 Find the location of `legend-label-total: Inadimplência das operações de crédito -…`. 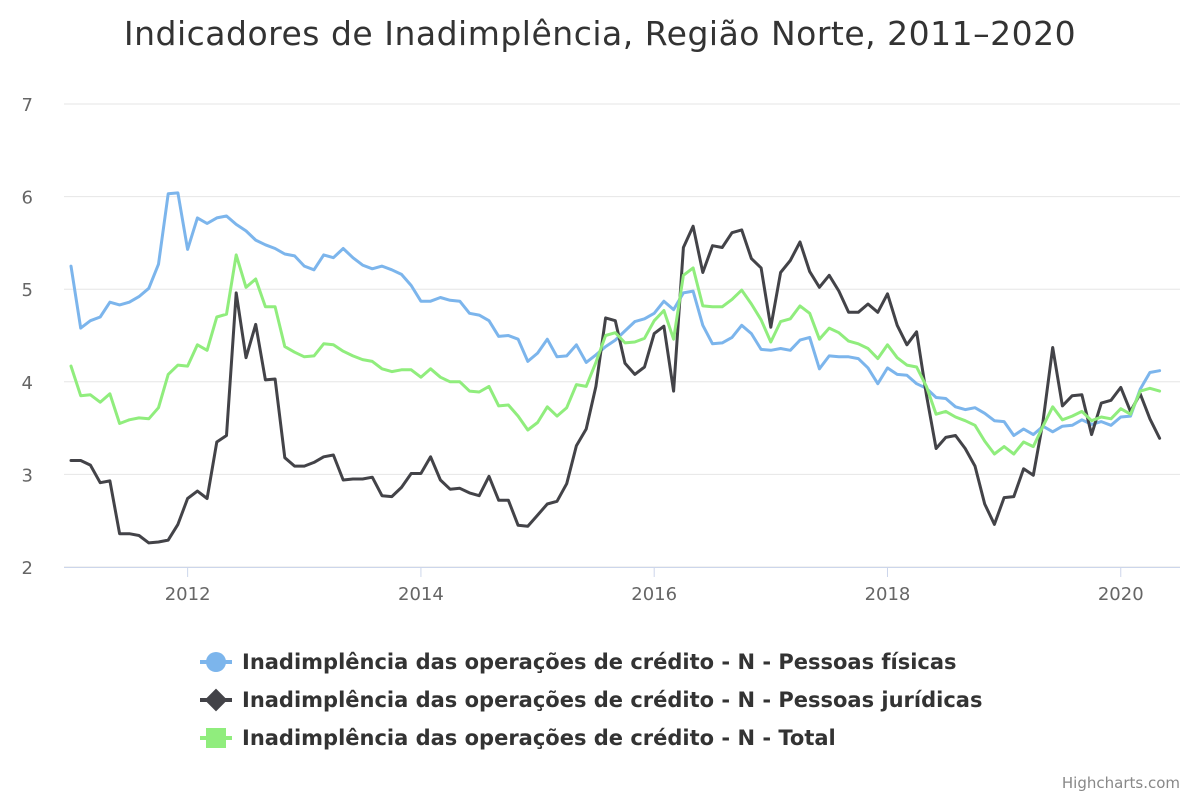

legend-label-total: Inadimplência das operações de crédito -… is located at coordinates (539, 738).